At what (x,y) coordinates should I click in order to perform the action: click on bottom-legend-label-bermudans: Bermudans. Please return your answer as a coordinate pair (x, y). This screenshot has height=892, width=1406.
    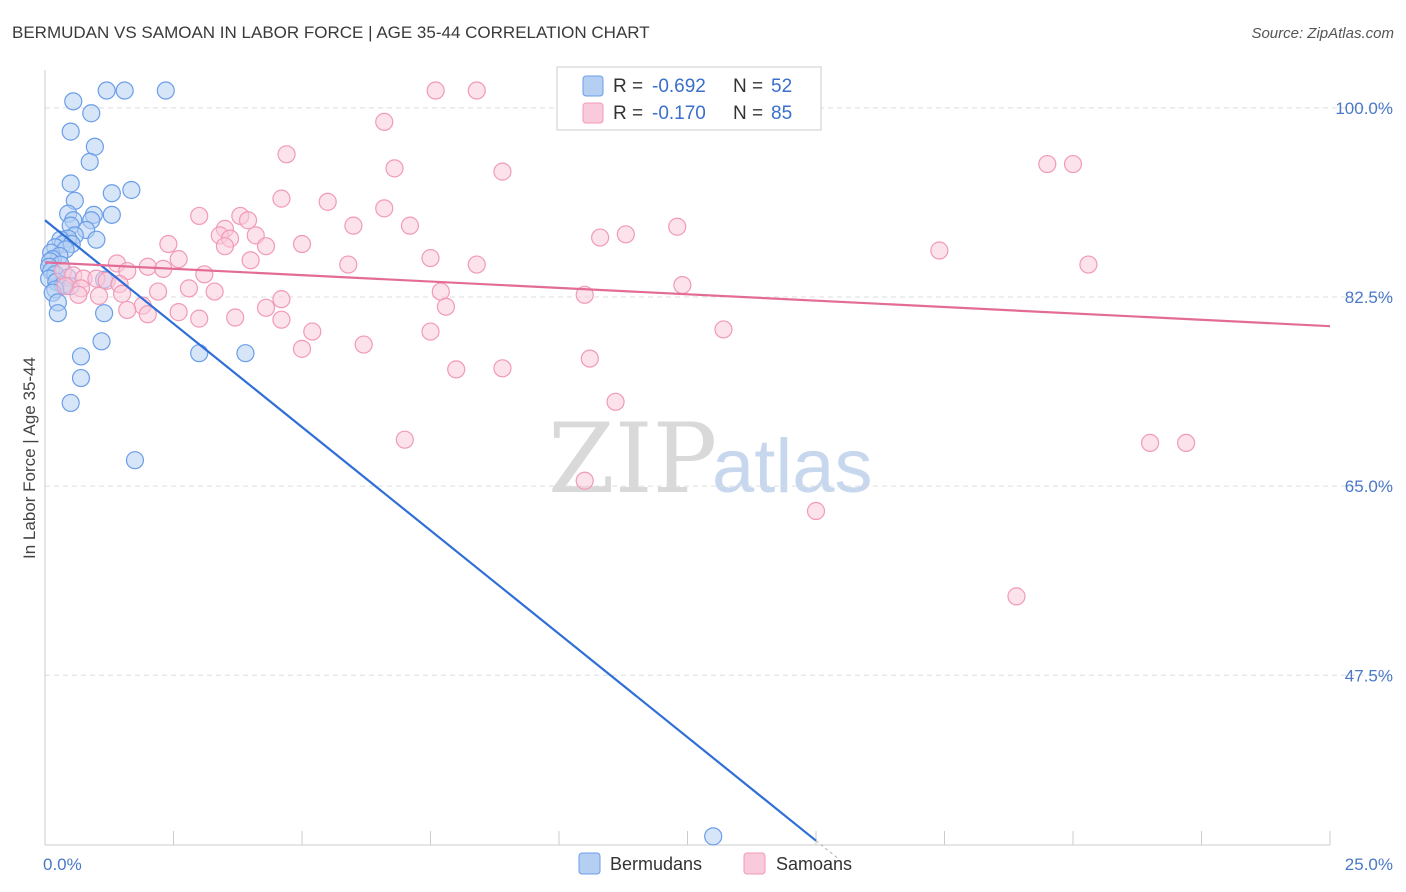
    Looking at the image, I should click on (656, 864).